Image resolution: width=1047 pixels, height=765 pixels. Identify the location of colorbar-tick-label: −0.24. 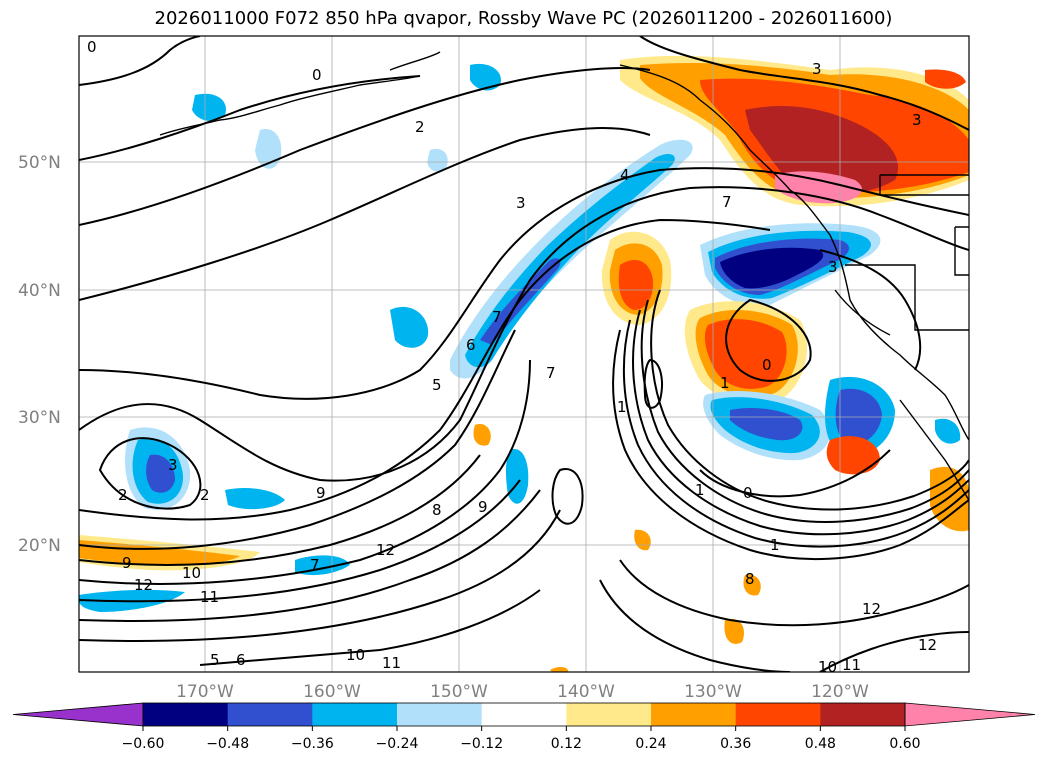
(397, 744).